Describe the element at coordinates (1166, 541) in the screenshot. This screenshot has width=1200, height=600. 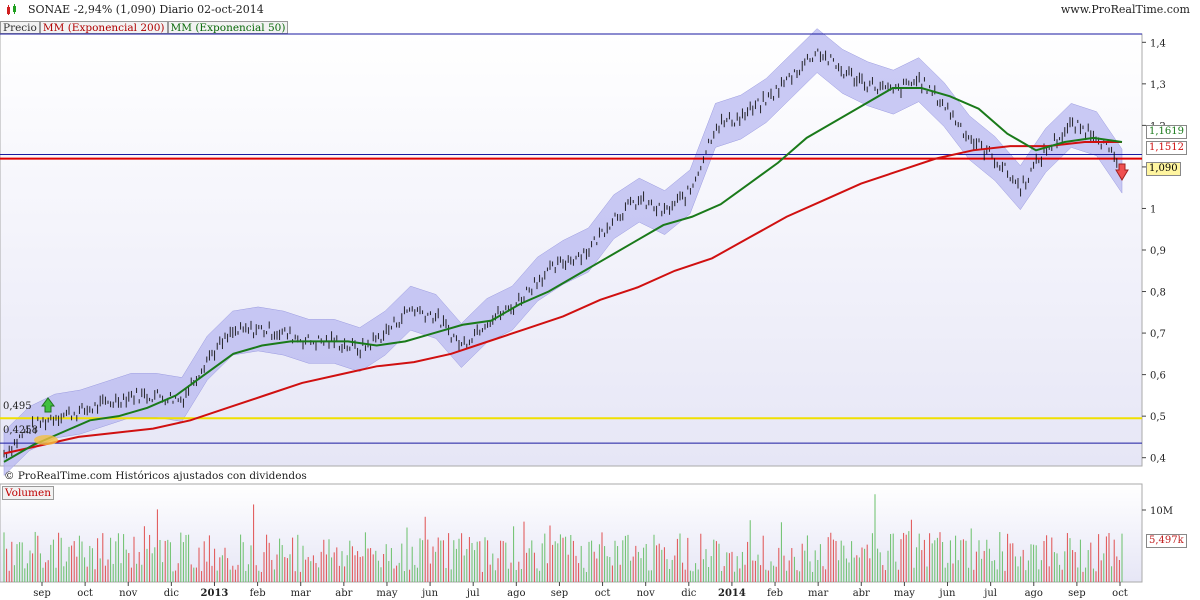
I see `volume-value-pill: 5,497k` at that location.